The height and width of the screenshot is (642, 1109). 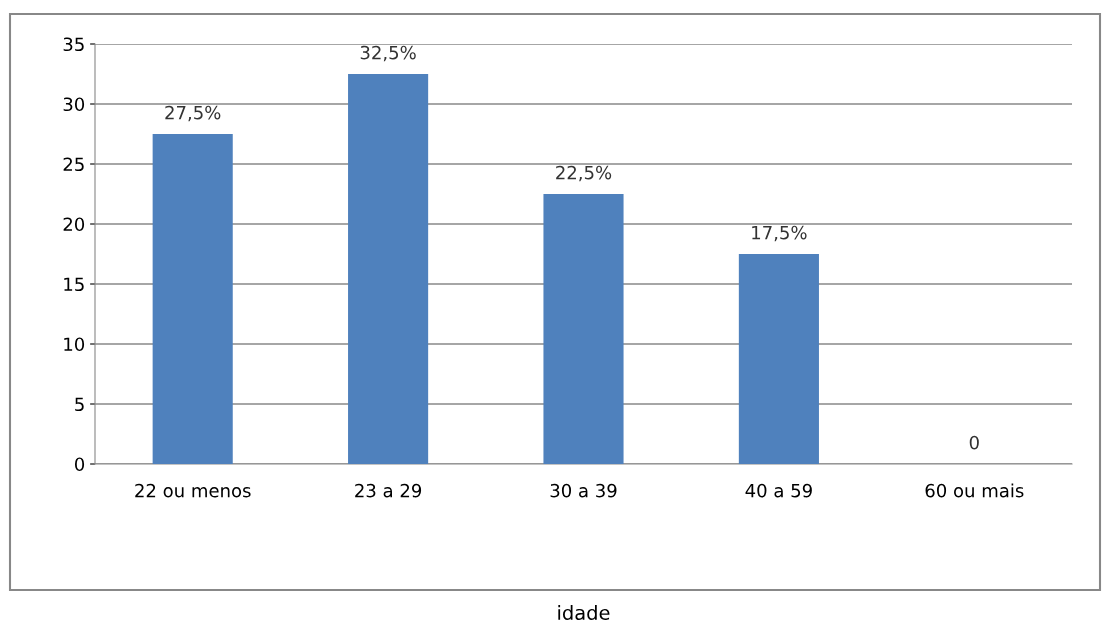 What do you see at coordinates (193, 113) in the screenshot?
I see `data-label: 27,5%` at bounding box center [193, 113].